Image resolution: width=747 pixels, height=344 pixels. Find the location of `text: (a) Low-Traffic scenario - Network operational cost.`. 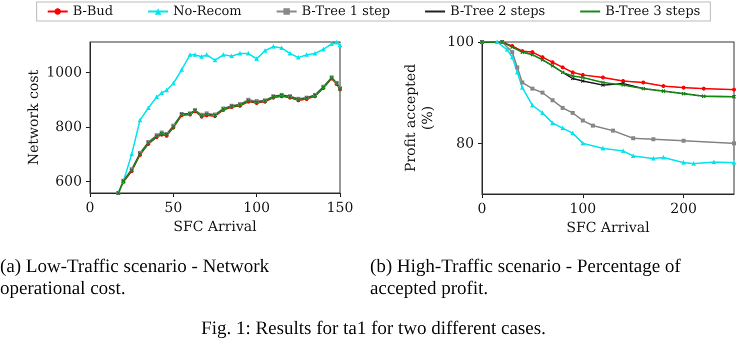

text: (a) Low-Traffic scenario - Network operational cost. is located at coordinates (135, 278).